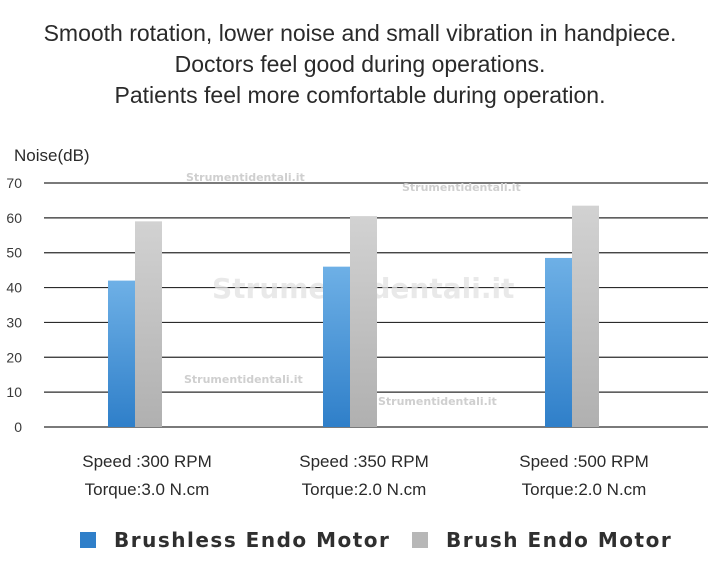 The width and height of the screenshot is (720, 569). What do you see at coordinates (14, 322) in the screenshot?
I see `y-tick-label-30: 30` at bounding box center [14, 322].